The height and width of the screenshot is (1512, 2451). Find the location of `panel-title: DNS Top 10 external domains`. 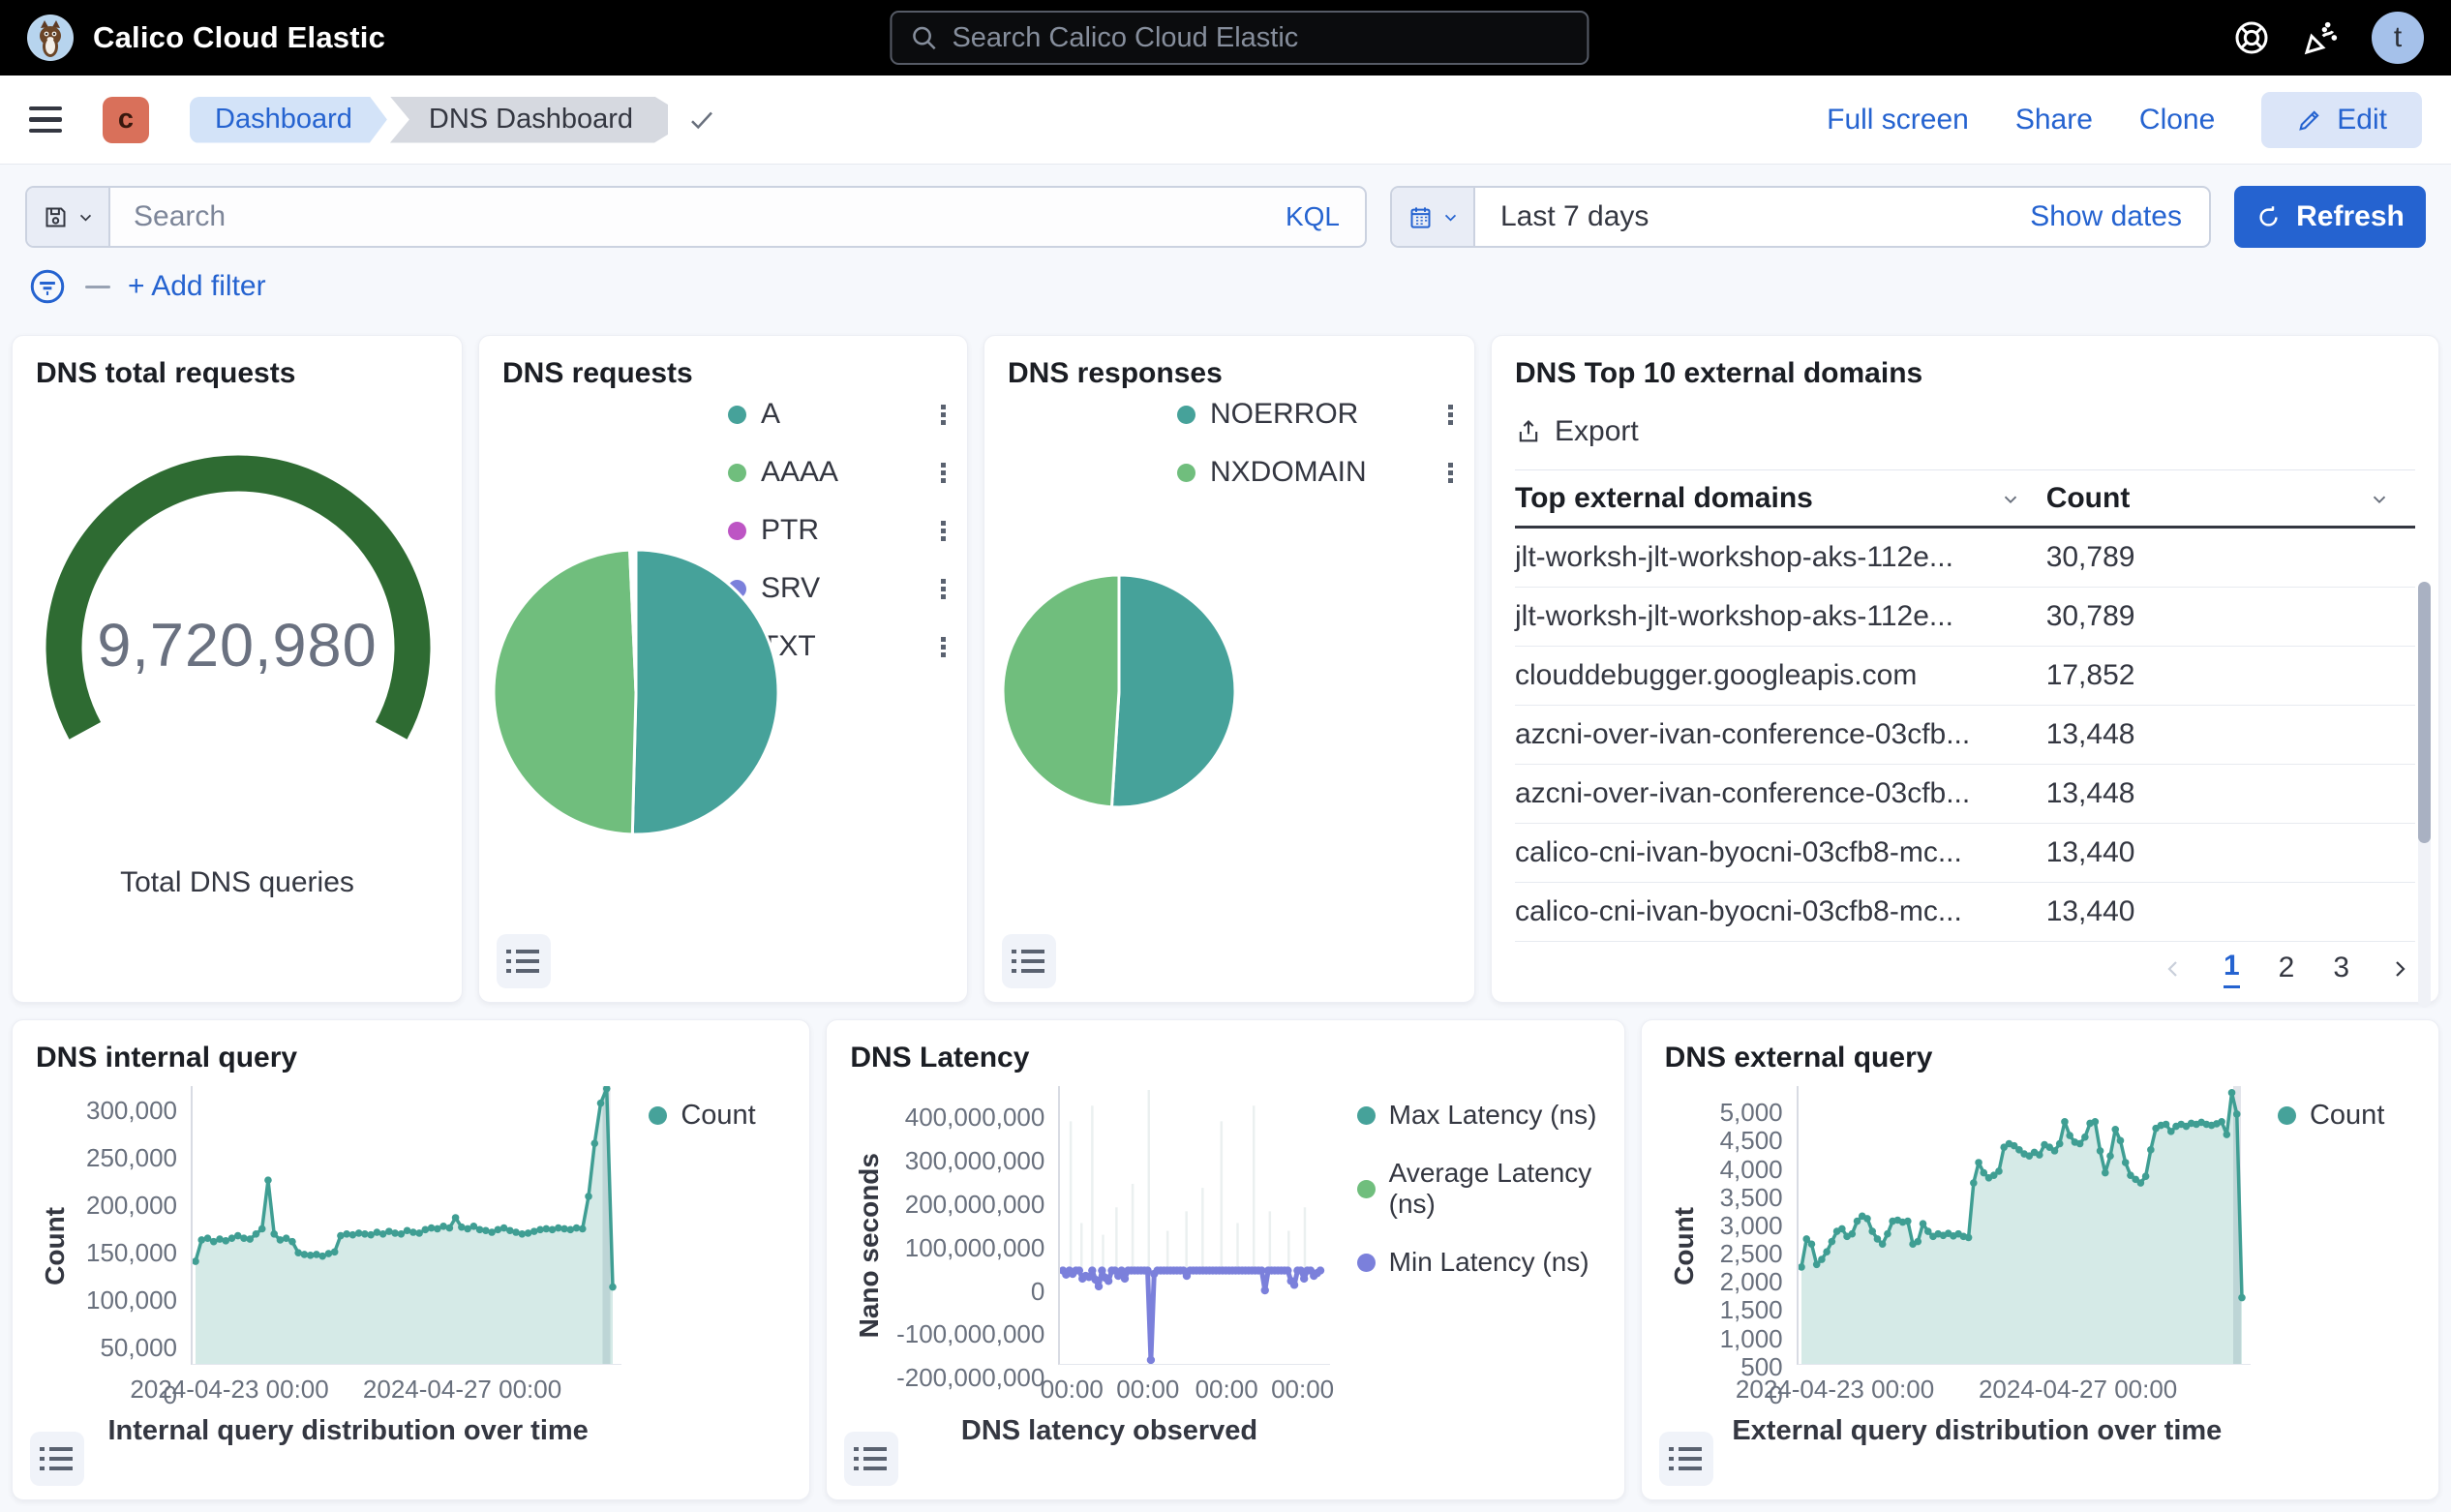

panel-title: DNS Top 10 external domains is located at coordinates (1719, 373).